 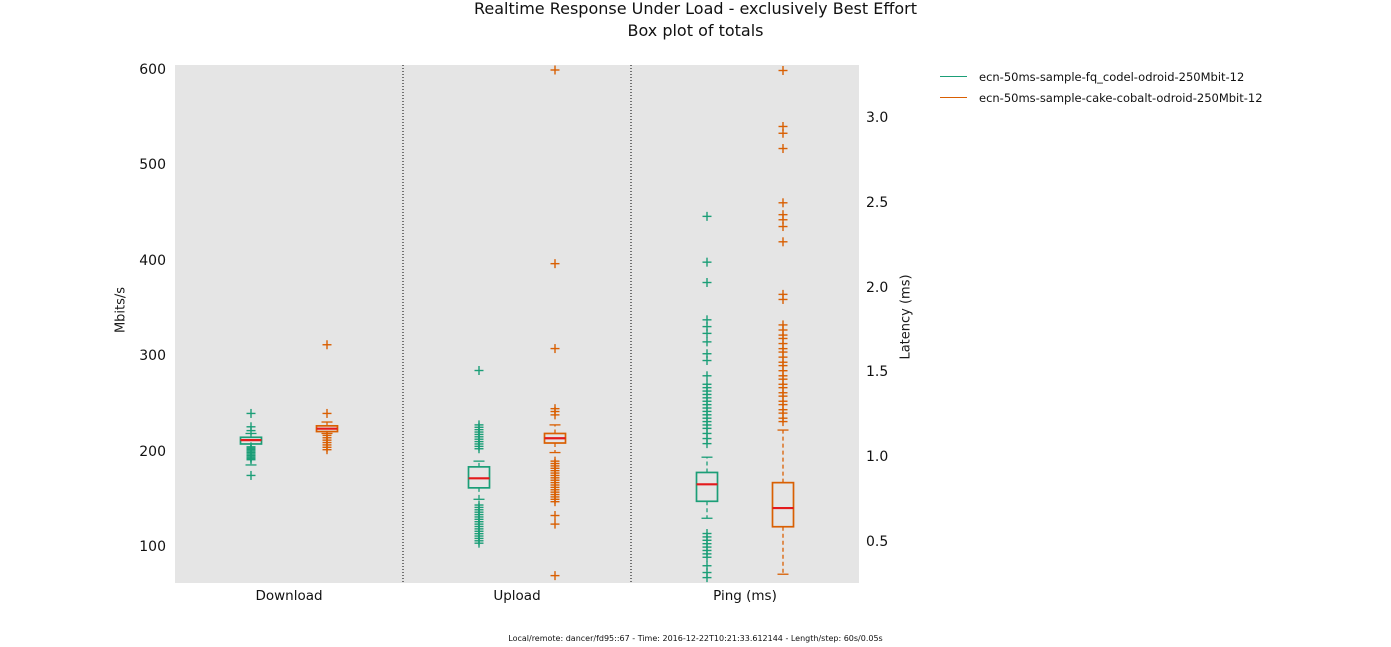 What do you see at coordinates (289, 596) in the screenshot?
I see `x-tick-label-download: Download` at bounding box center [289, 596].